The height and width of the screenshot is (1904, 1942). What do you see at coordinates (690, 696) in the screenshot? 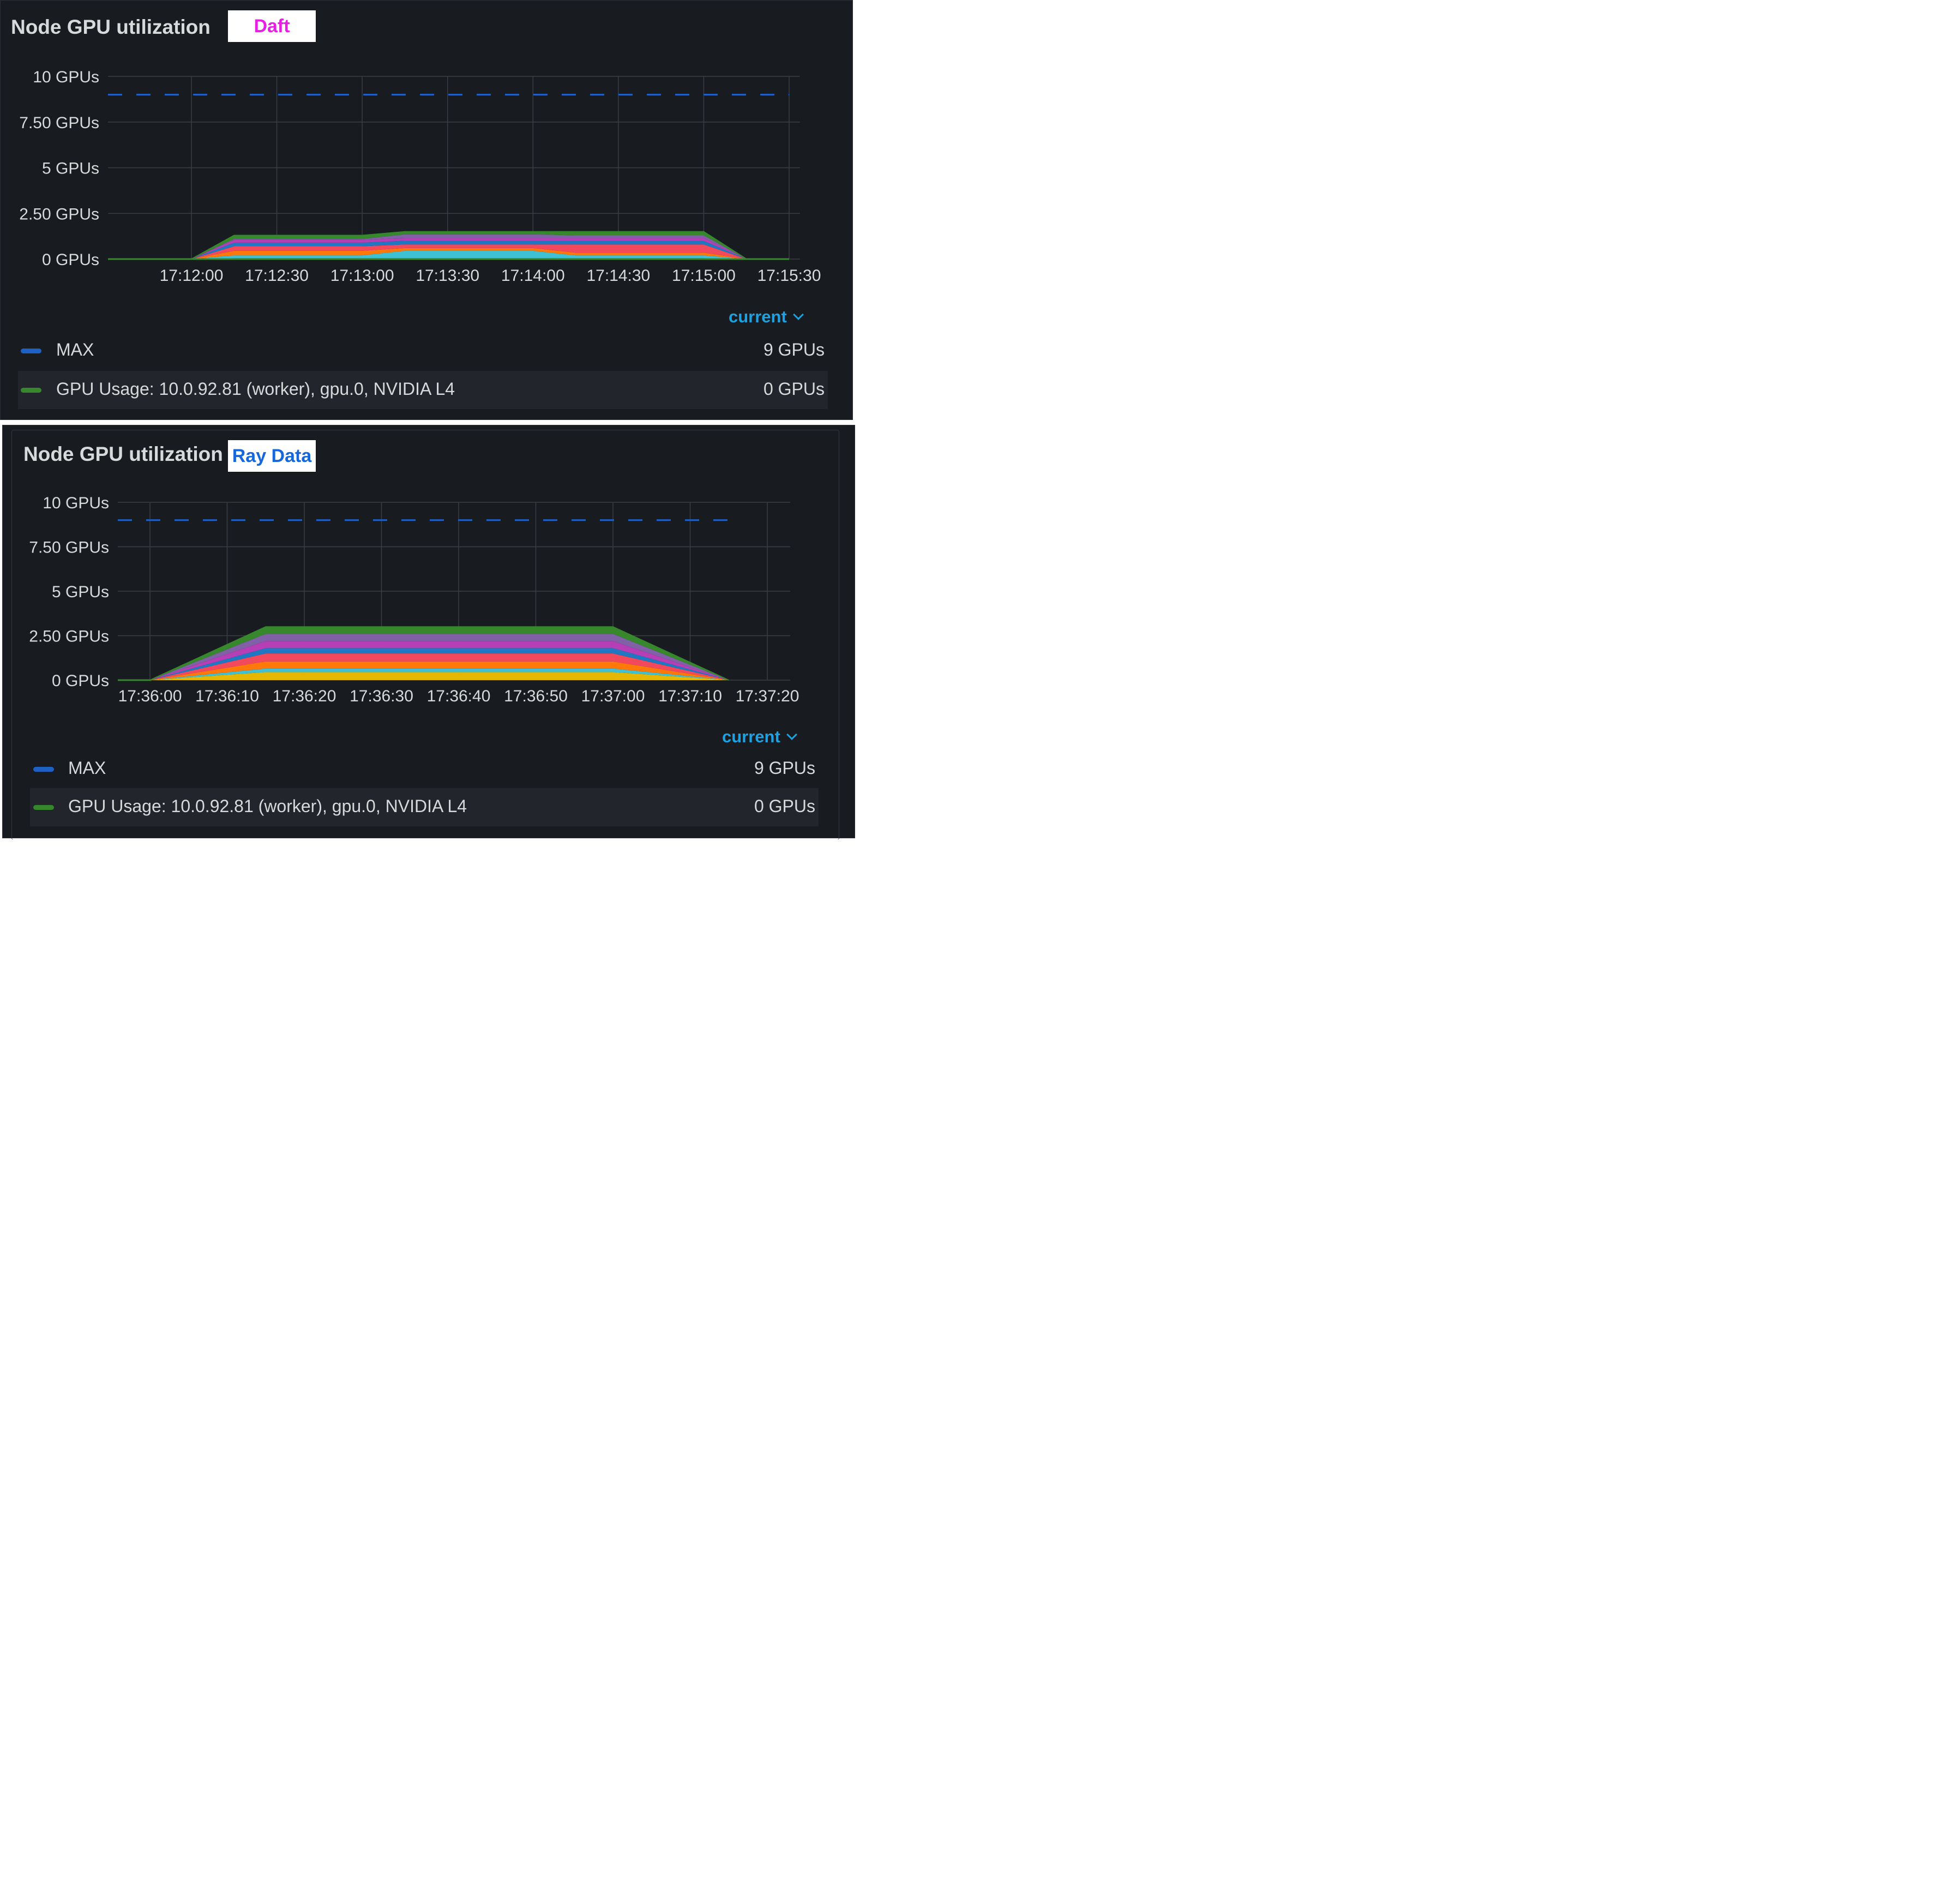
I see `x-tick-label: 17:37:10` at bounding box center [690, 696].